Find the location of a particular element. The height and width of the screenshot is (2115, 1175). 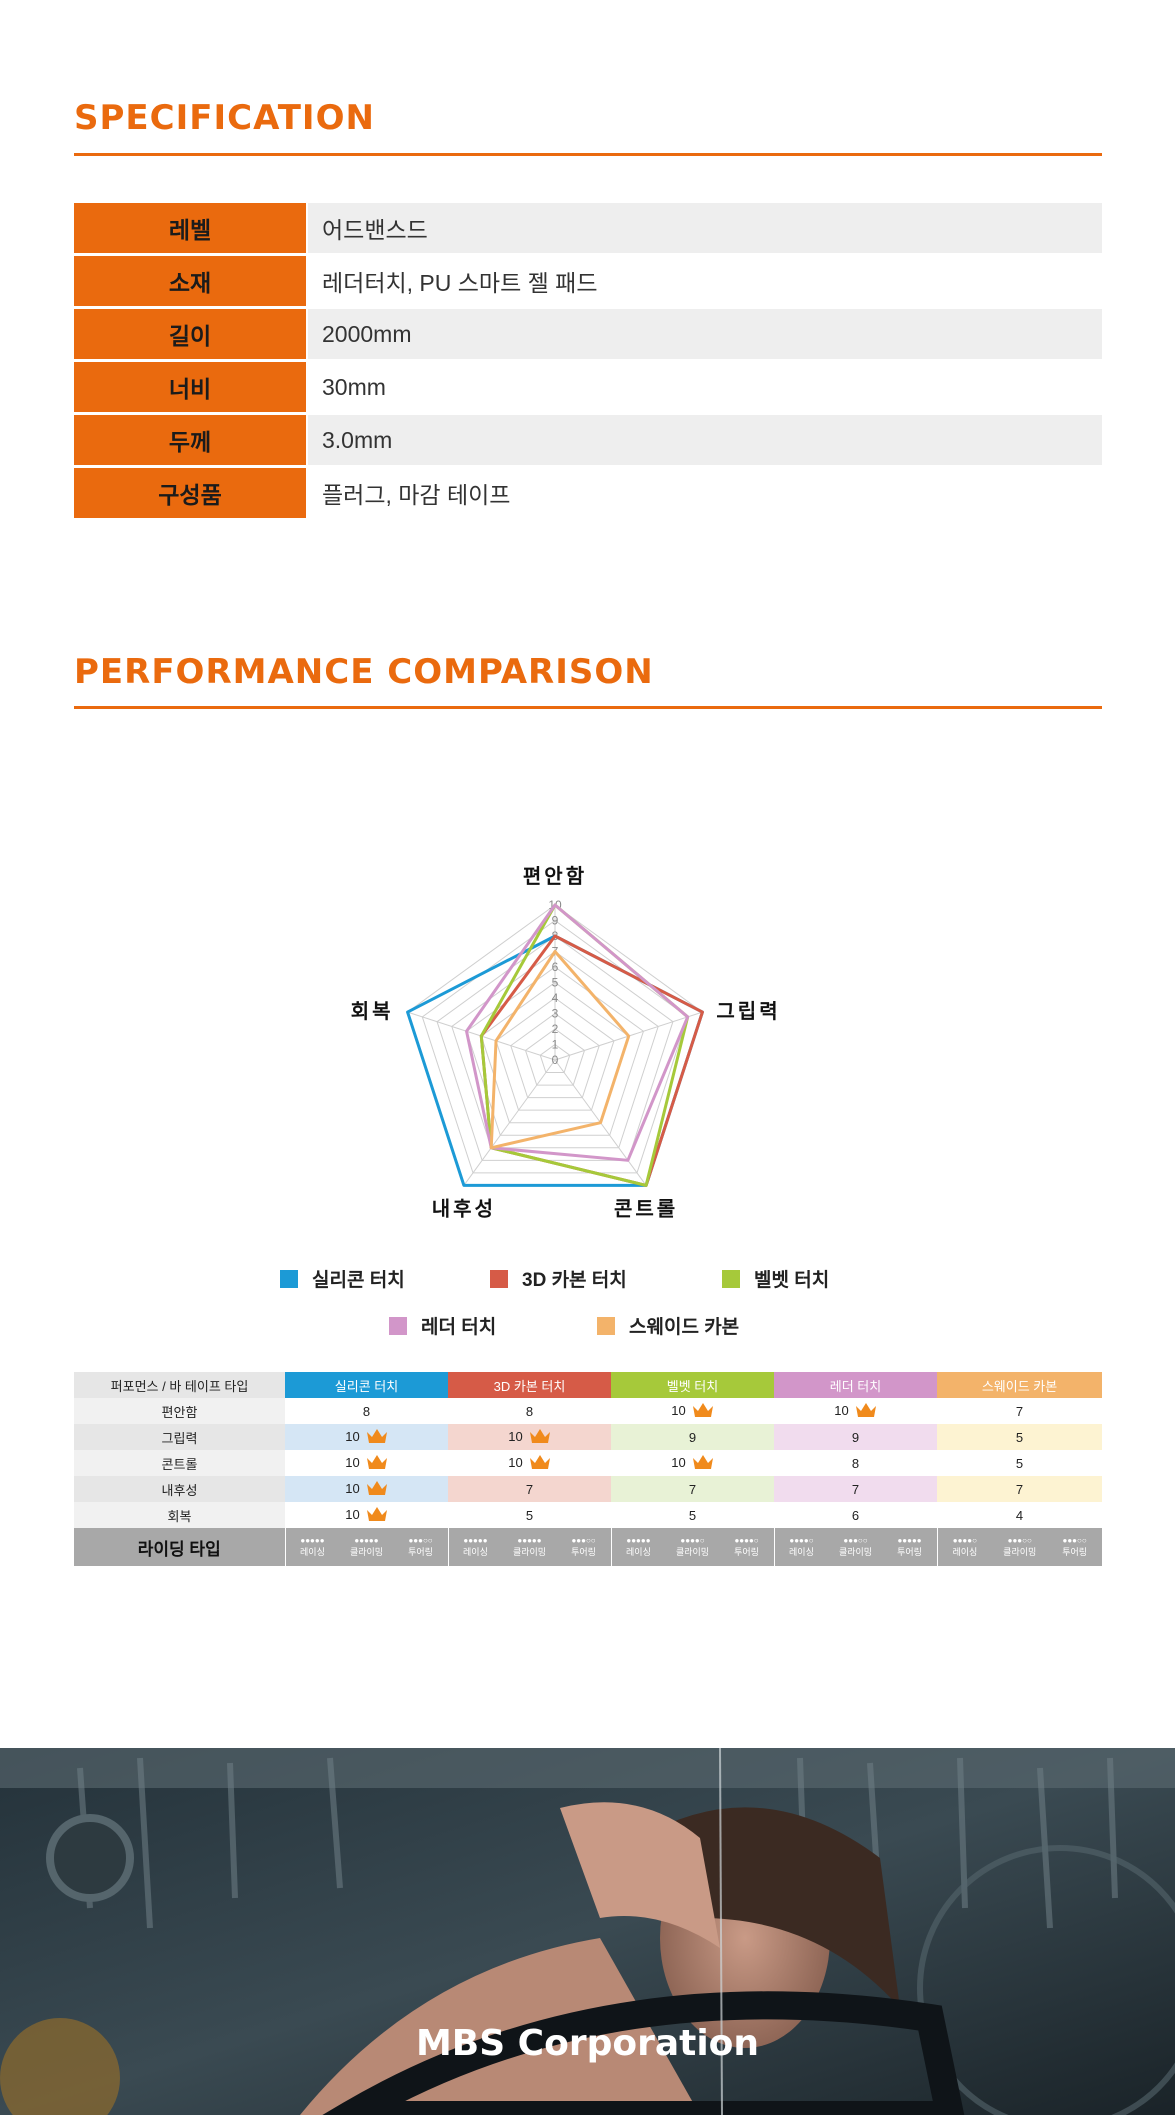

legend-label: 벨벳 터치 is located at coordinates (792, 1280).